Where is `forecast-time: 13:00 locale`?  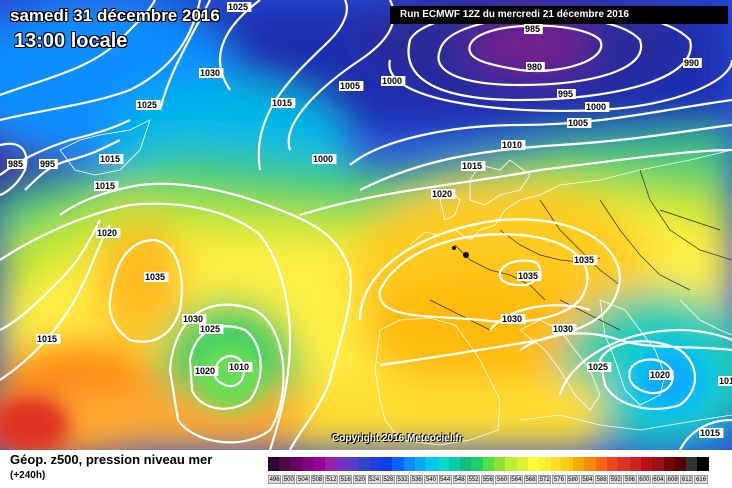
forecast-time: 13:00 locale is located at coordinates (71, 41).